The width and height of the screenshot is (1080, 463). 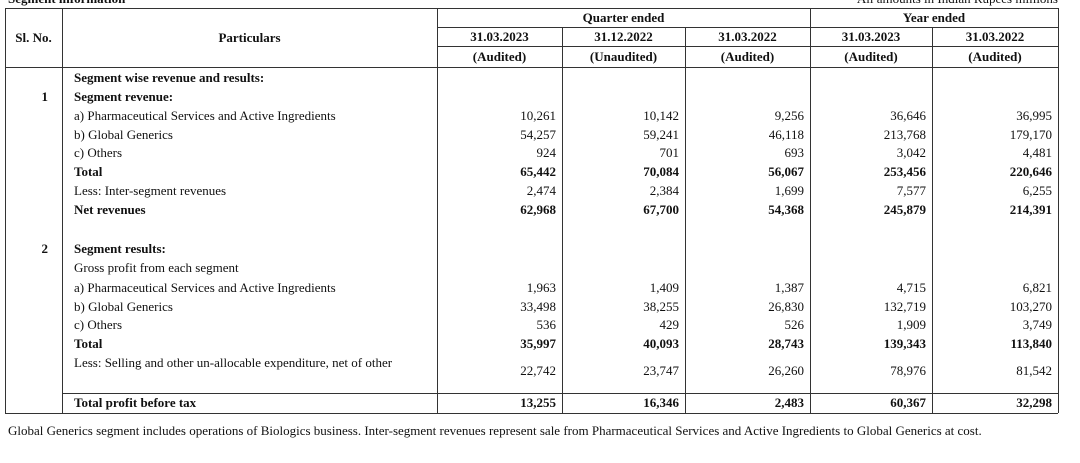 What do you see at coordinates (908, 402) in the screenshot?
I see `cell-value: 60,367` at bounding box center [908, 402].